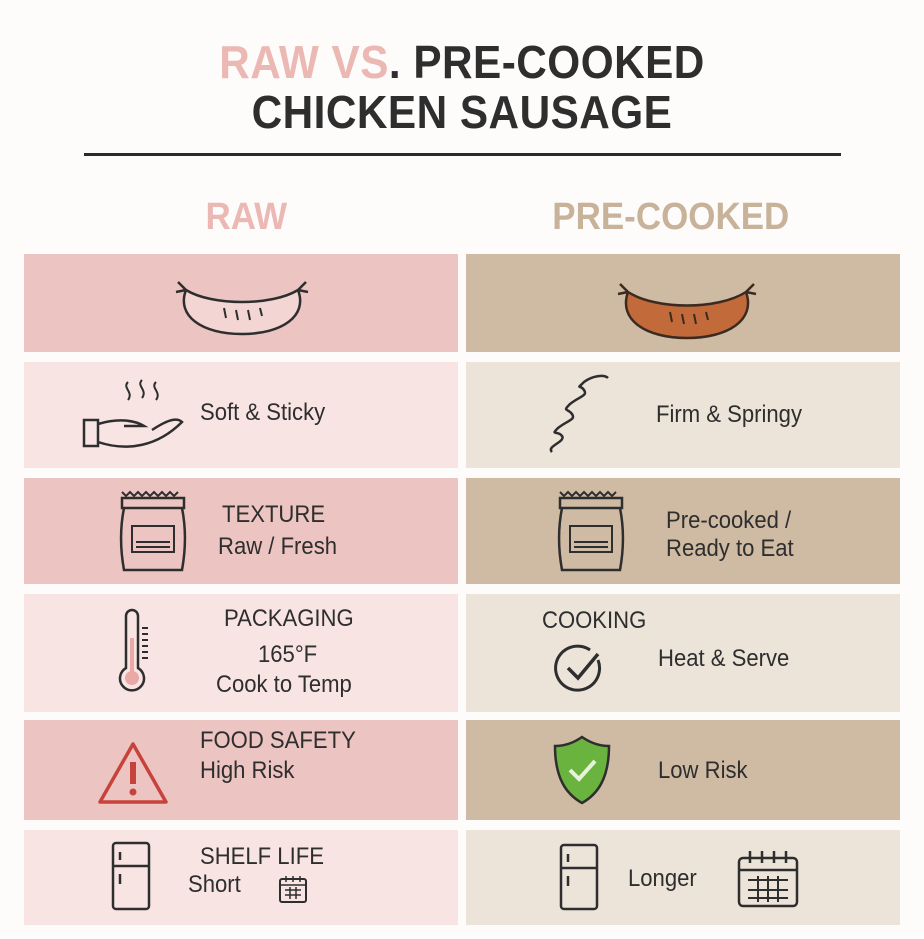  I want to click on precooked-shelf-cell: Longer, so click(683, 877).